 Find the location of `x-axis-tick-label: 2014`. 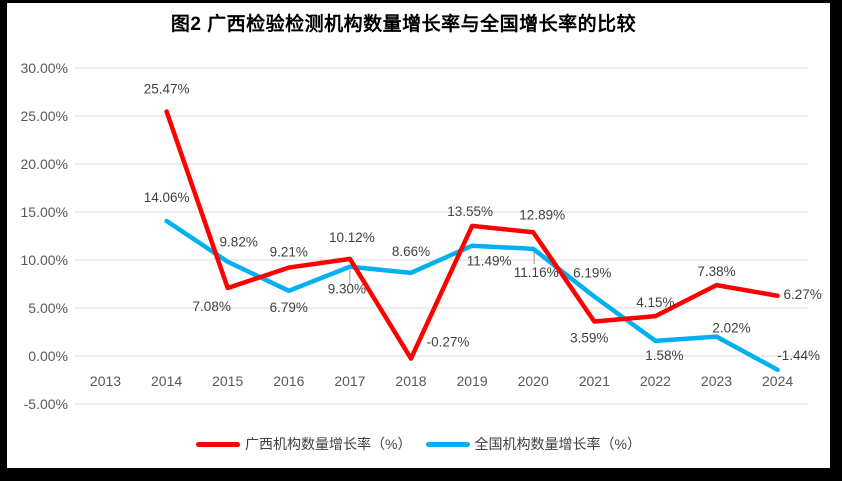

x-axis-tick-label: 2014 is located at coordinates (166, 381).